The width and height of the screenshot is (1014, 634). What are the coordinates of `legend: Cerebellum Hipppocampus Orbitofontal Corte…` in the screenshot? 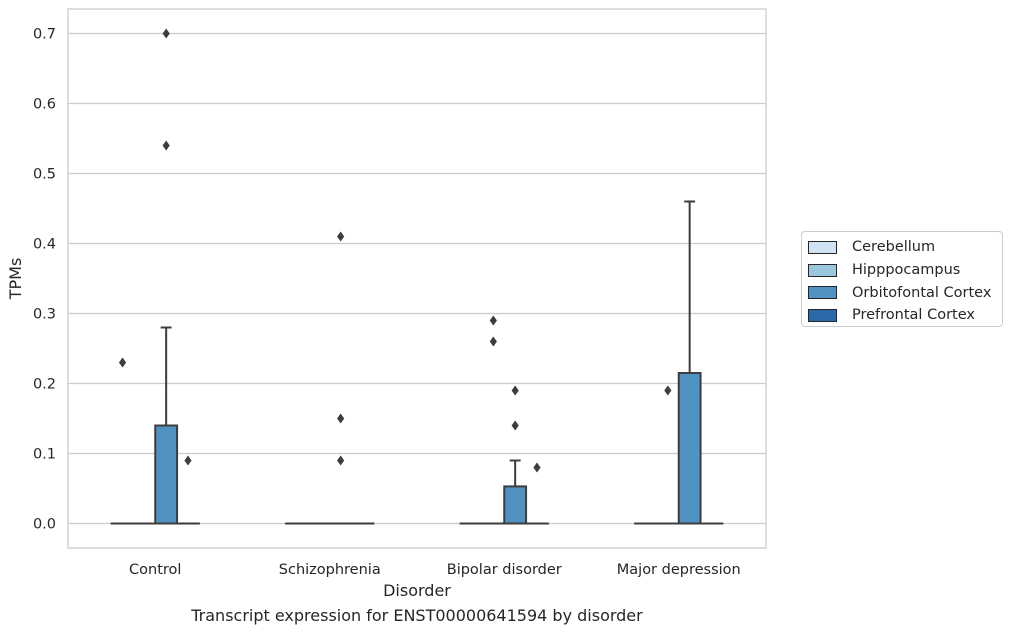 It's located at (902, 279).